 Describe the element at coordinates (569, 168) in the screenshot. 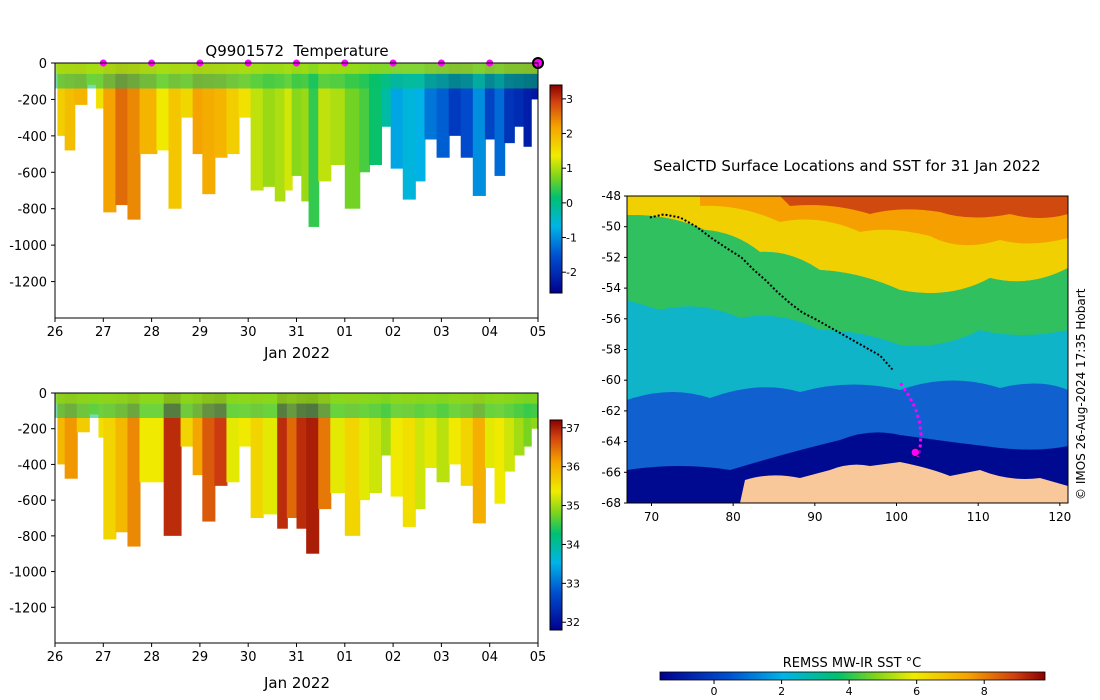

I see `colorbar-tick-label: 1` at that location.